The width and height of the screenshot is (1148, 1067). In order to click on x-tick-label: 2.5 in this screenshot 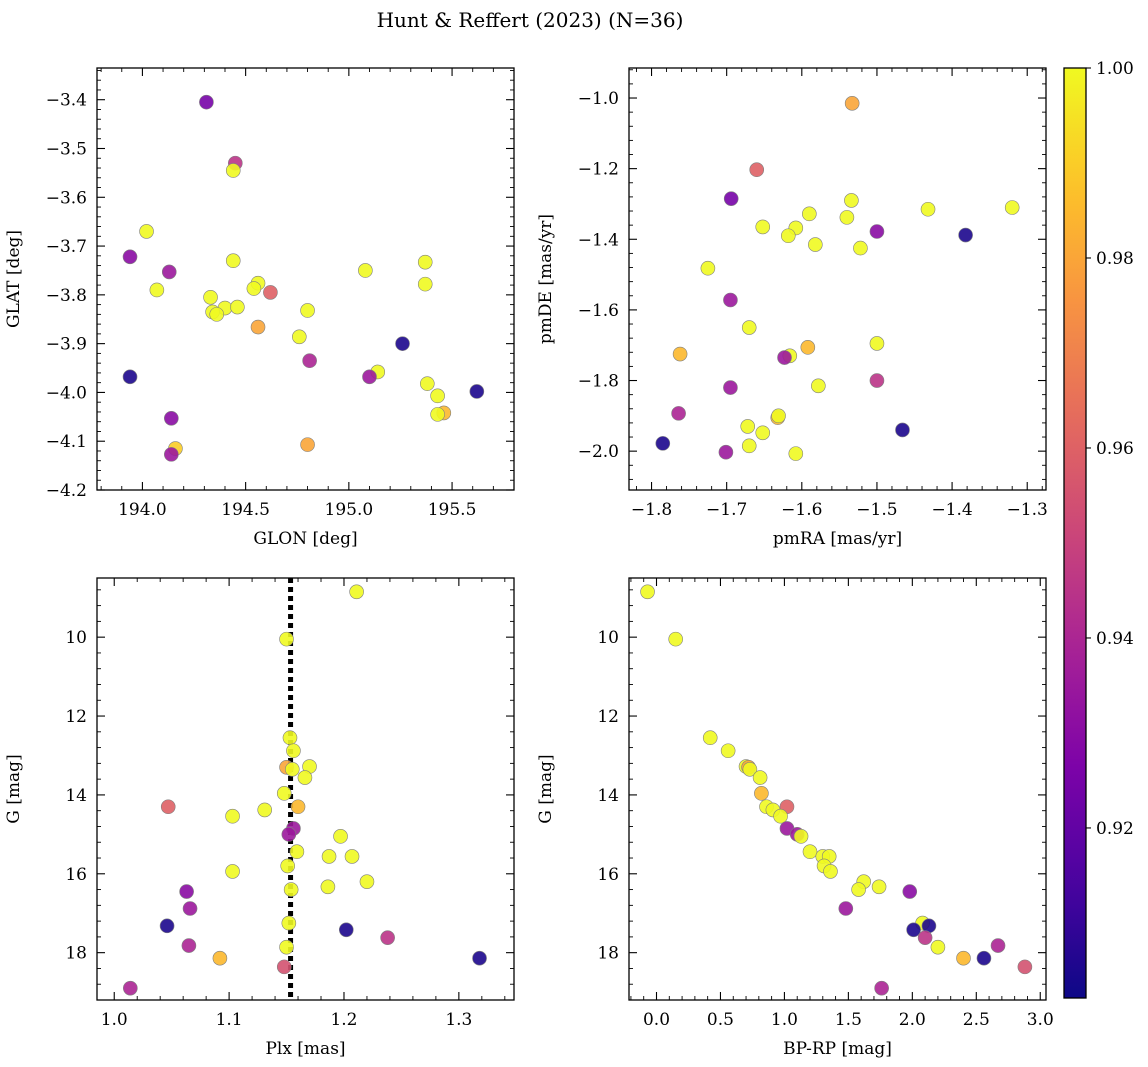, I will do `click(976, 1020)`.